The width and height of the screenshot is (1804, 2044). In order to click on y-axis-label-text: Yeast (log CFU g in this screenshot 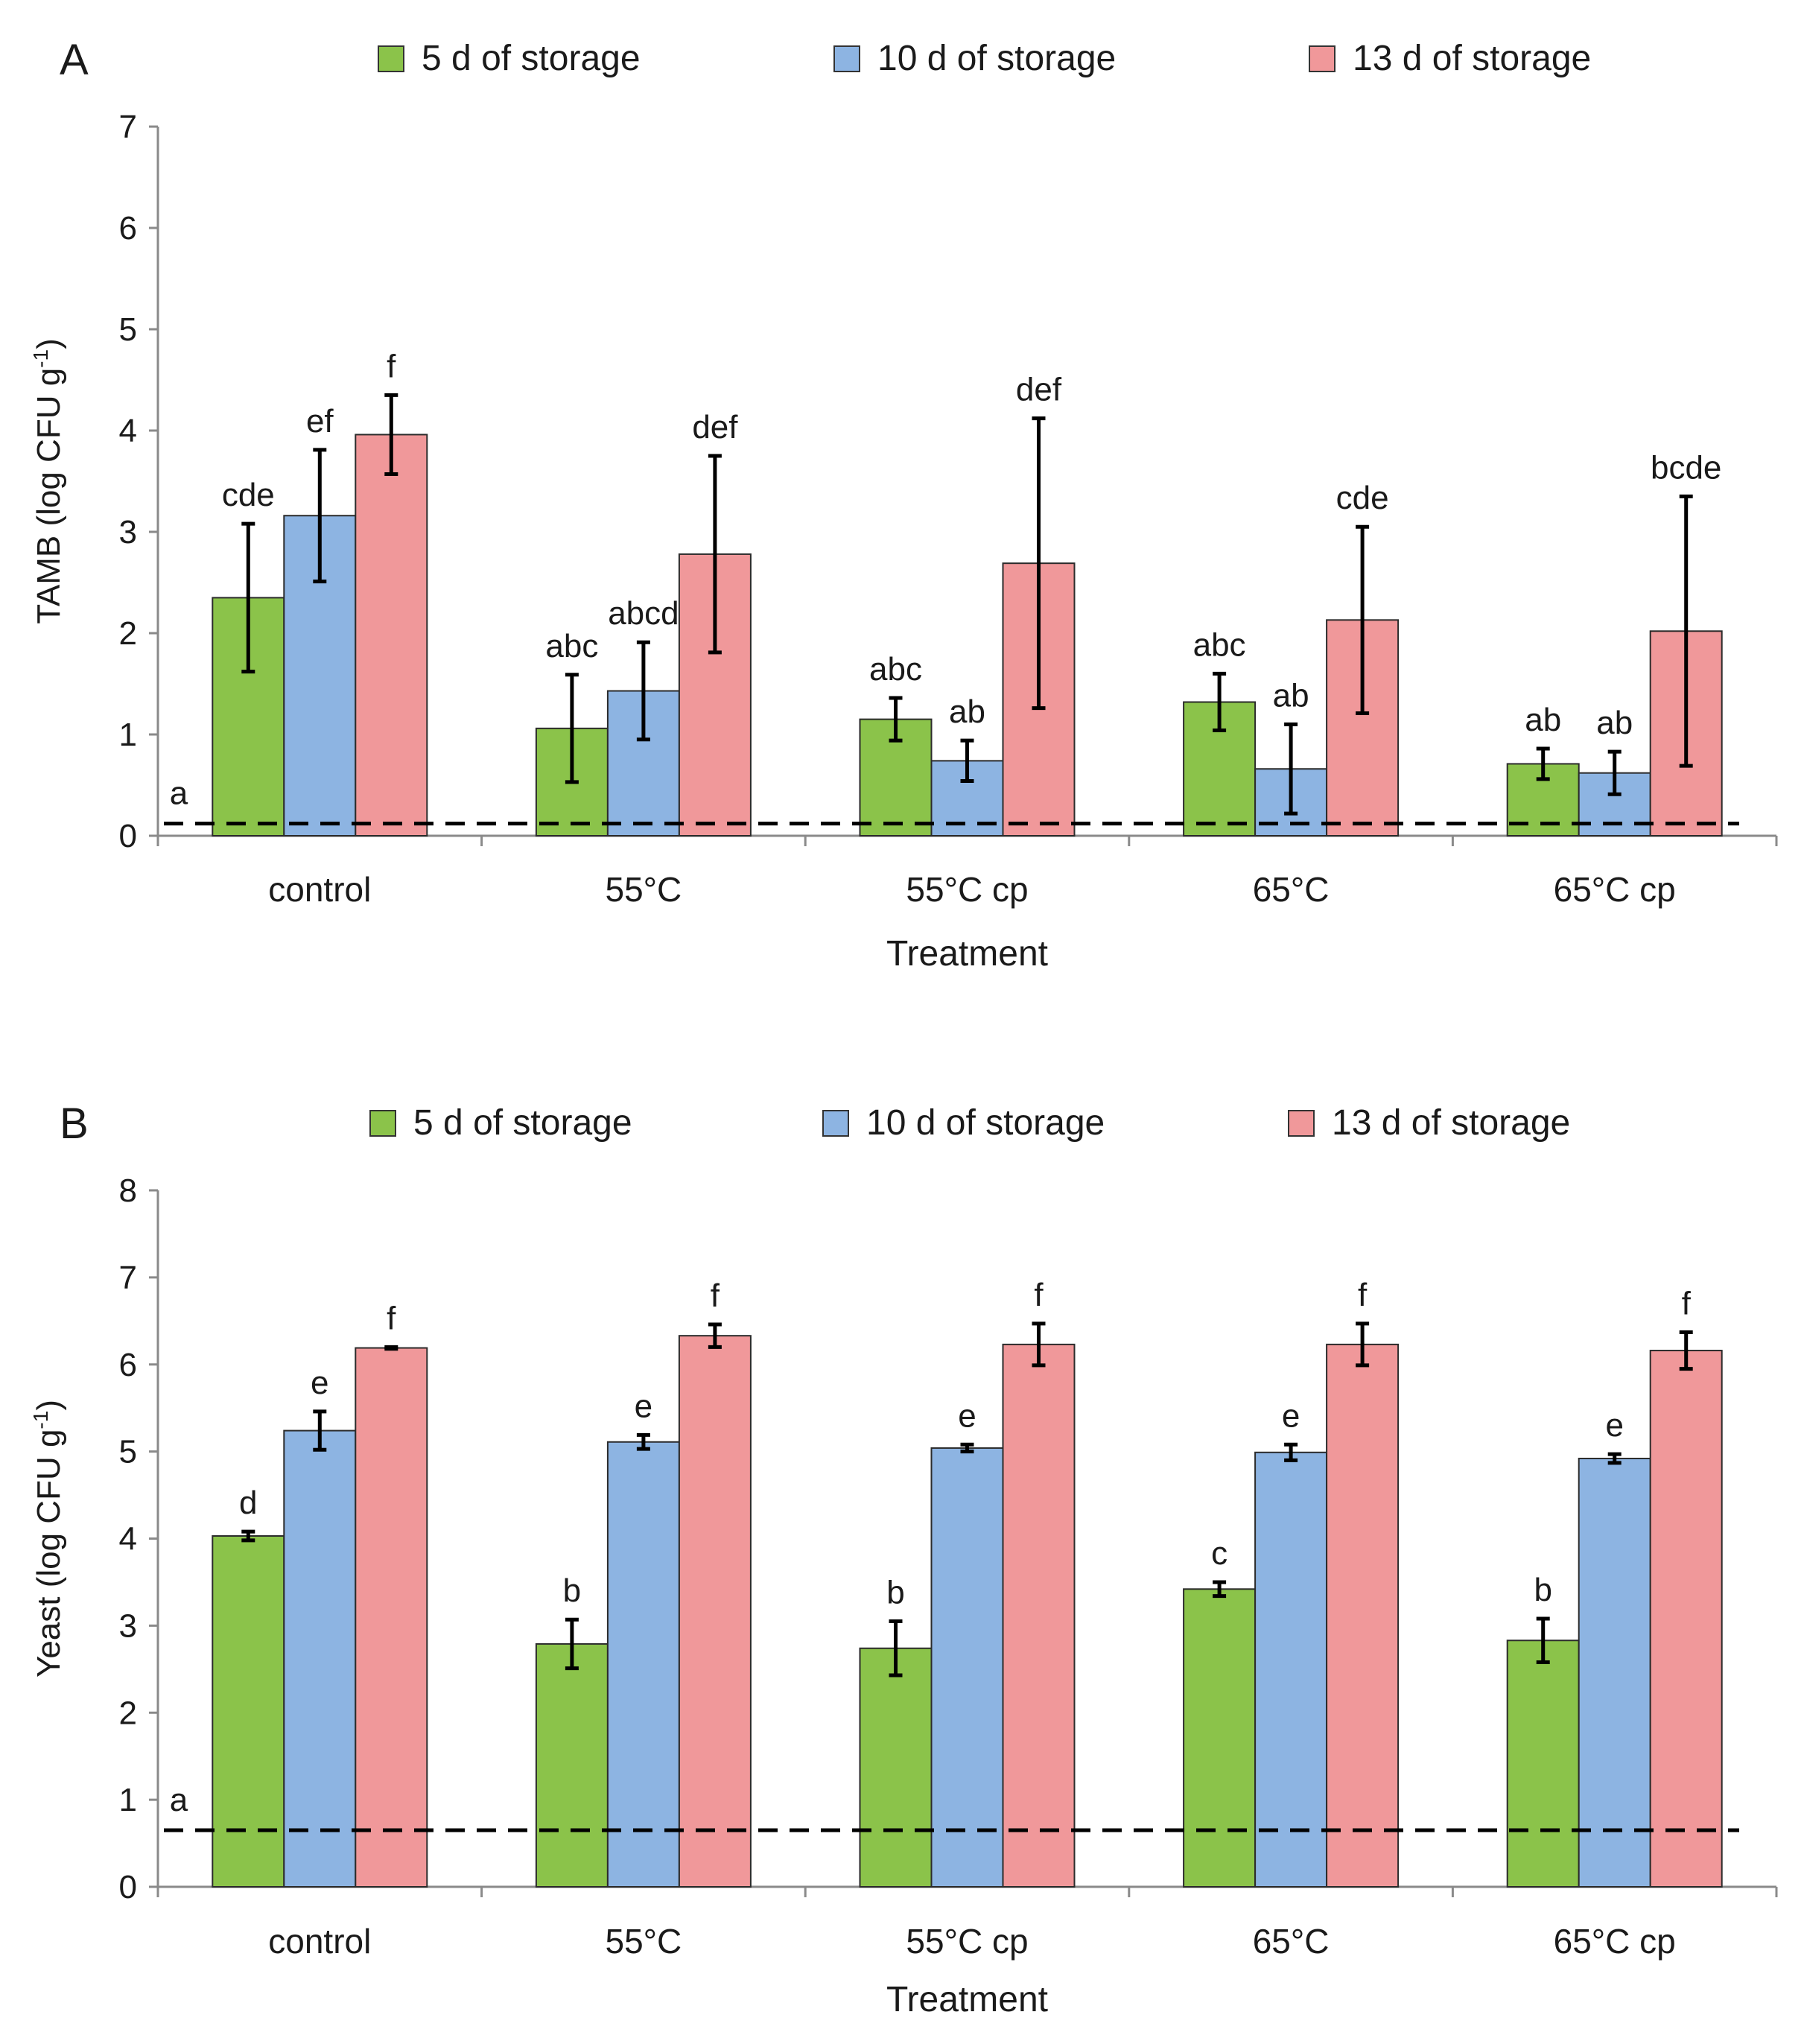, I will do `click(49, 1554)`.